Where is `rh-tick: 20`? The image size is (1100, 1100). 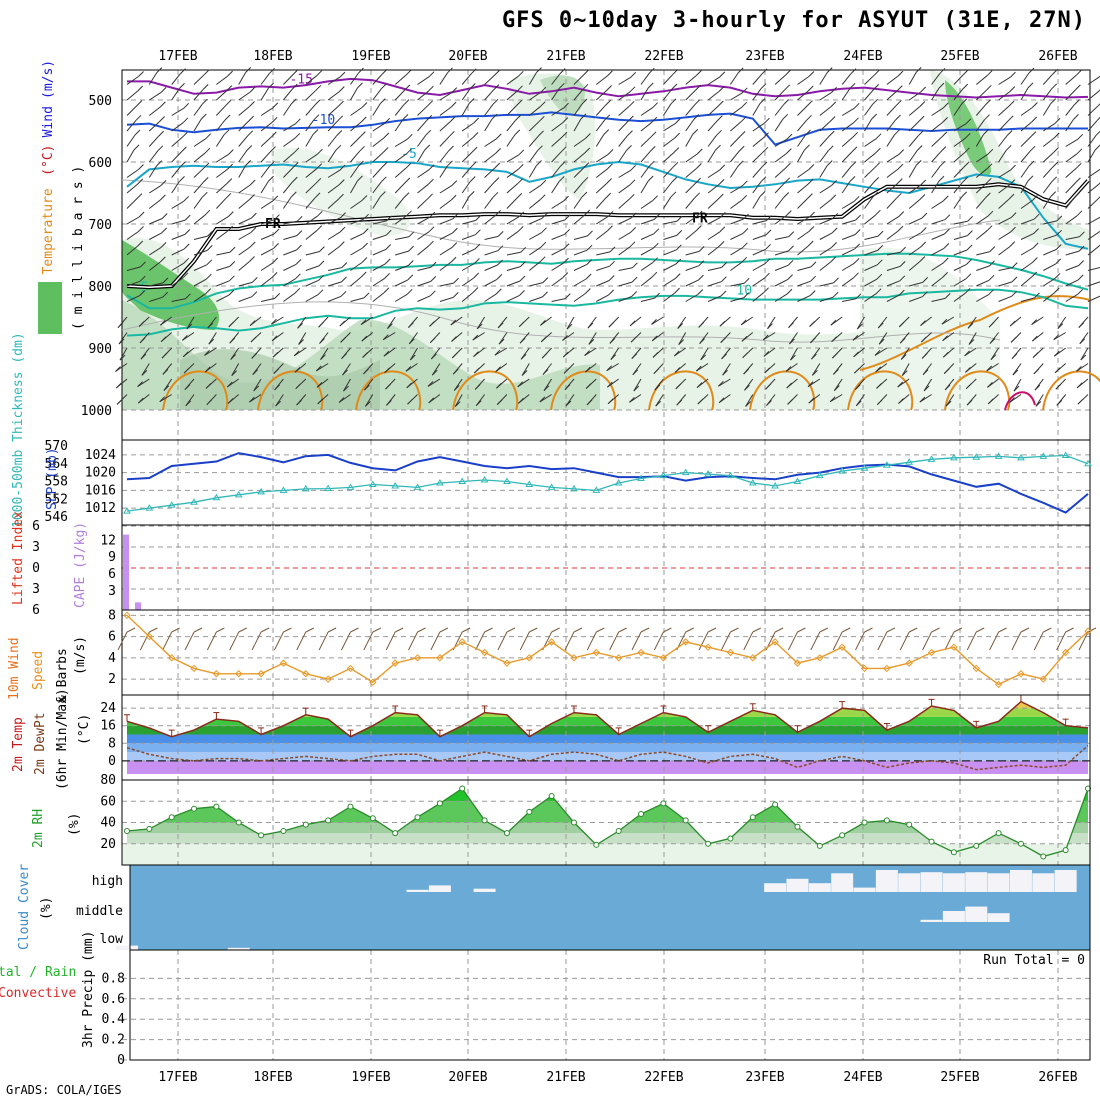
rh-tick: 20 is located at coordinates (108, 844).